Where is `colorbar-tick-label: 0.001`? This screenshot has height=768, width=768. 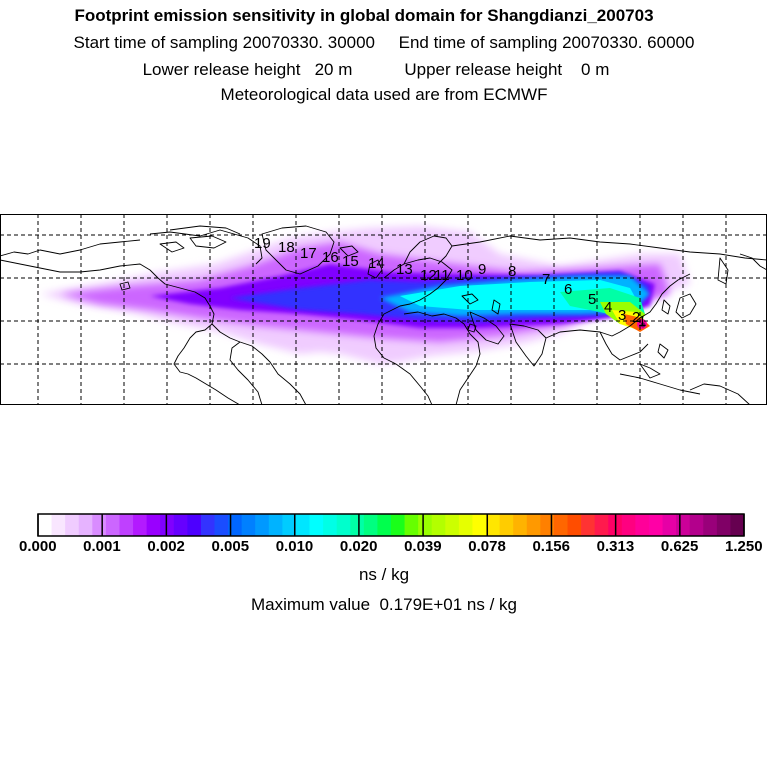
colorbar-tick-label: 0.001 is located at coordinates (102, 546).